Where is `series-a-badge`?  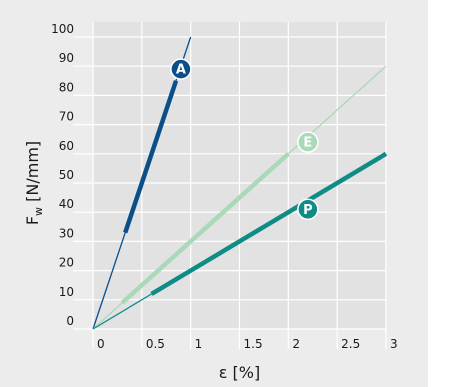 series-a-badge is located at coordinates (181, 69).